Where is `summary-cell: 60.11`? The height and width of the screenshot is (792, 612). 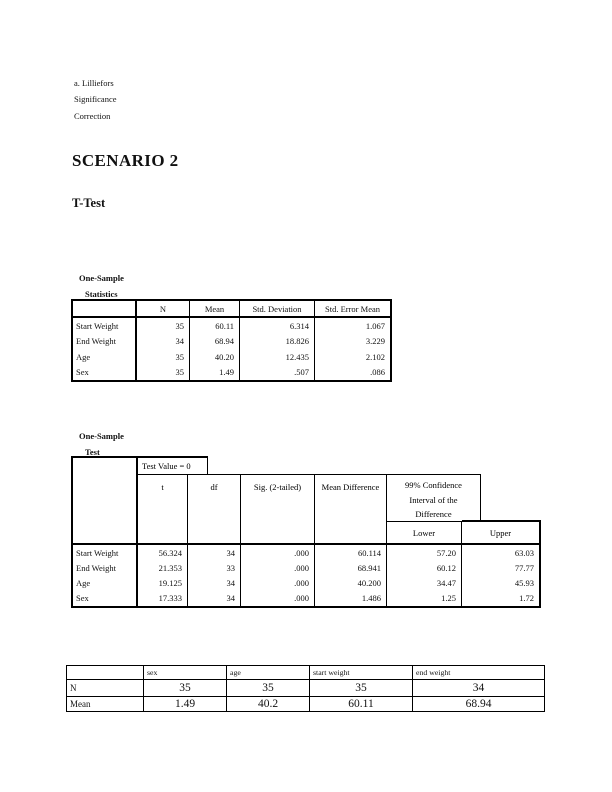 summary-cell: 60.11 is located at coordinates (361, 704).